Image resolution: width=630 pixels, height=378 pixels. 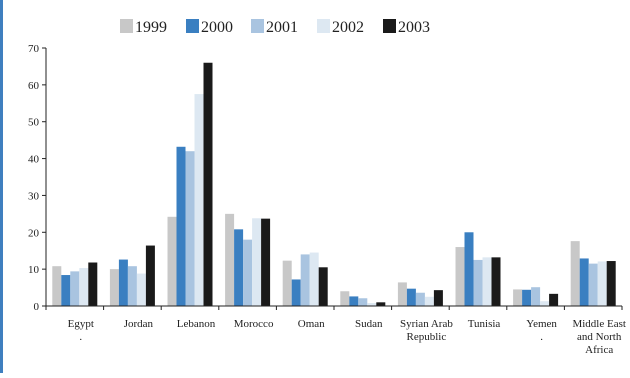 What do you see at coordinates (598, 324) in the screenshot?
I see `x-category-label: Middle East` at bounding box center [598, 324].